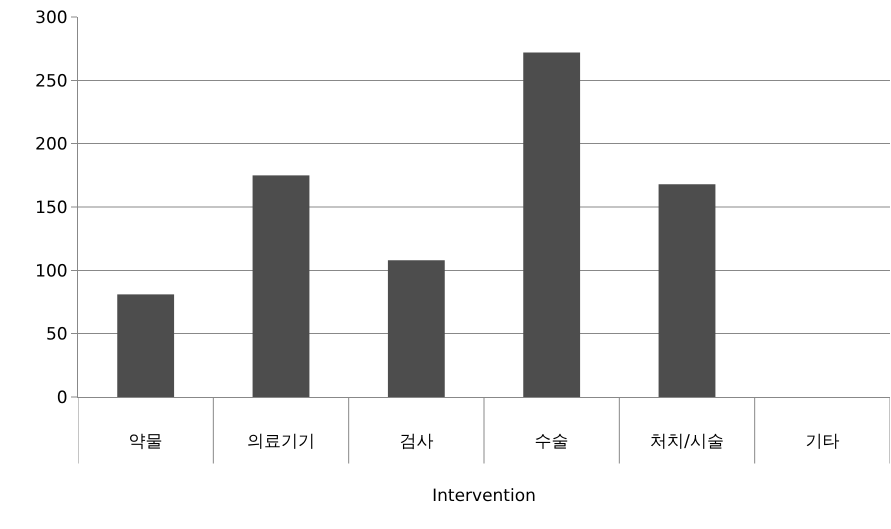 Image resolution: width=891 pixels, height=529 pixels. Describe the element at coordinates (51, 81) in the screenshot. I see `y-tick-label: 250` at that location.